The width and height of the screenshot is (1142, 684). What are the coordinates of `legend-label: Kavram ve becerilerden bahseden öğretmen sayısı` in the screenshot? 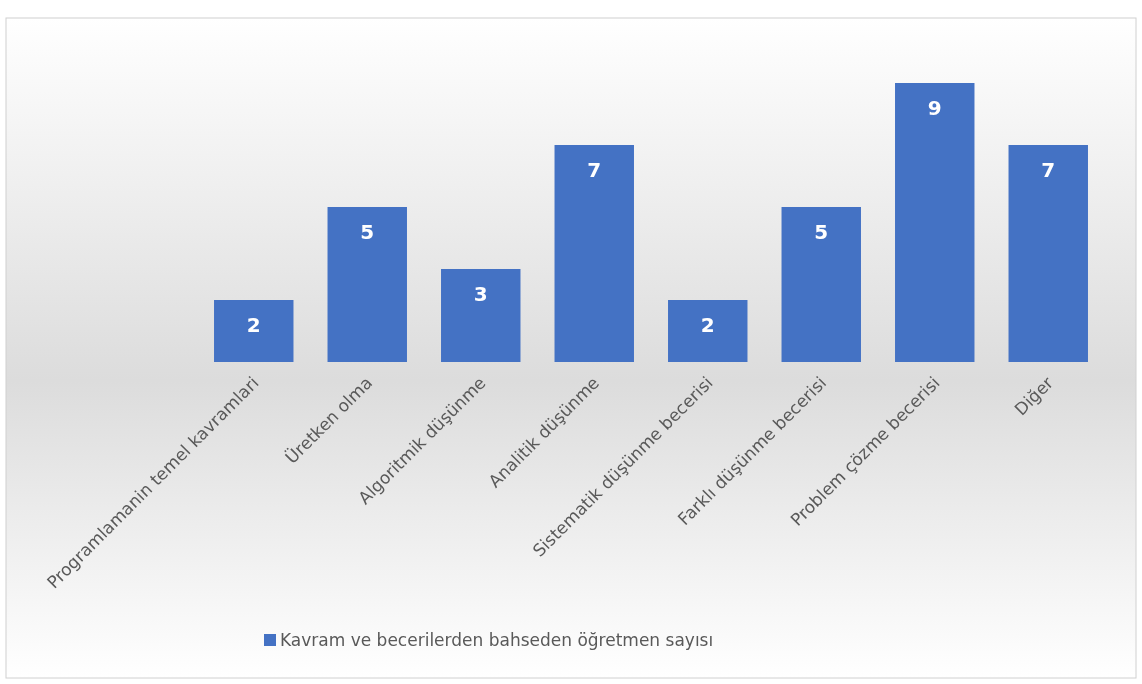 It's located at (497, 640).